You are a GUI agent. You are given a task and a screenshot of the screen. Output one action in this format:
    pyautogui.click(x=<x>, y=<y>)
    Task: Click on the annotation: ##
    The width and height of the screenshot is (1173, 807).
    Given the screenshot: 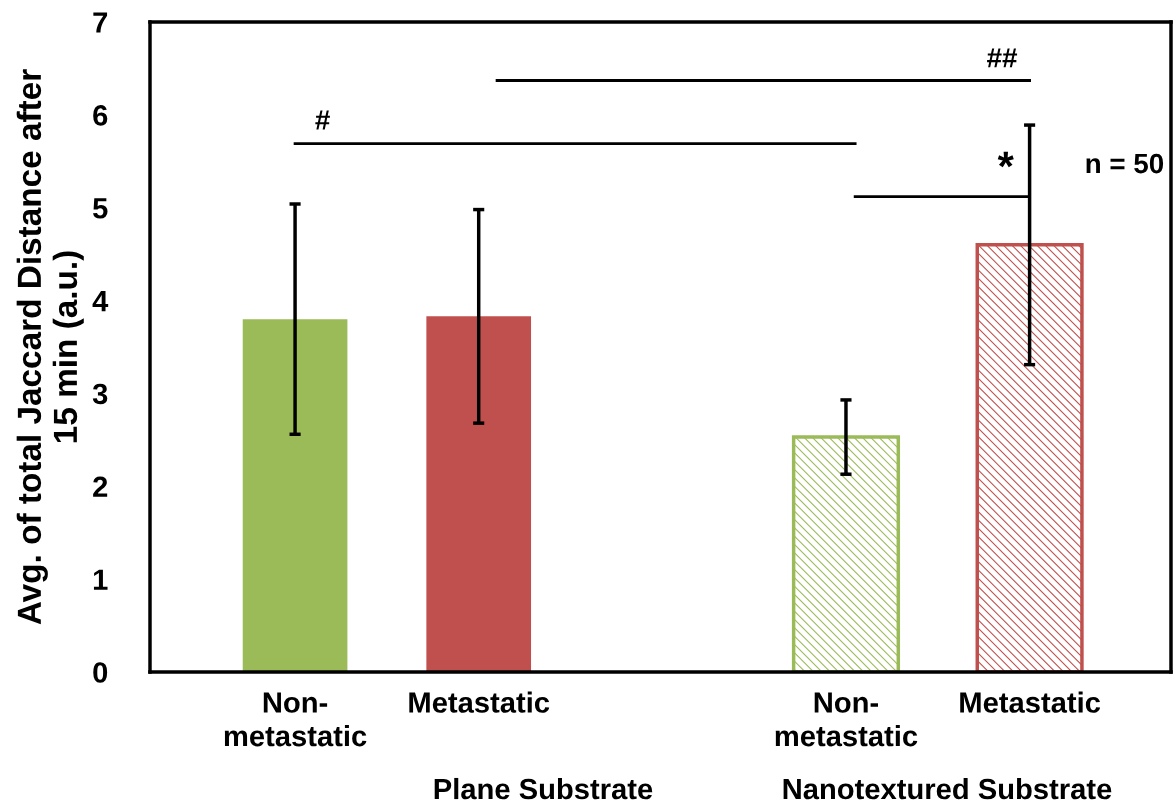 What is the action you would take?
    pyautogui.click(x=1002, y=58)
    